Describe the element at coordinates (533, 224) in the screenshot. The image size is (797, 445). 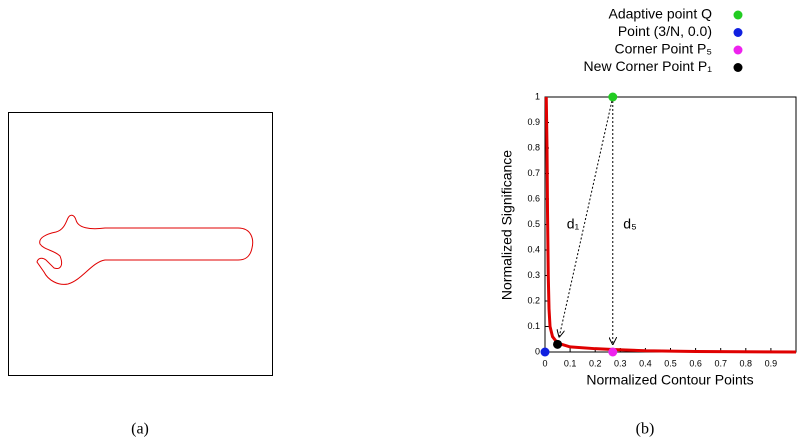
I see `y-tick-label: 0.5` at that location.